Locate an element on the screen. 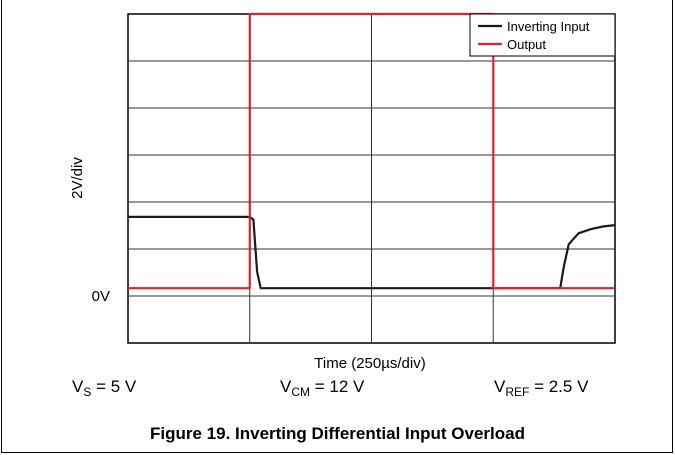  zero-volt-label: 0V is located at coordinates (101, 296).